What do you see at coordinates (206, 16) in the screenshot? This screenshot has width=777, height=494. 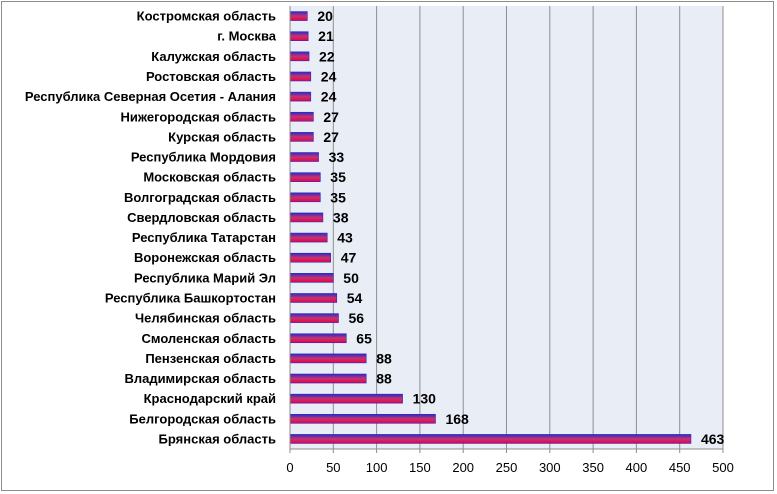 I see `category-label: Костромская область` at bounding box center [206, 16].